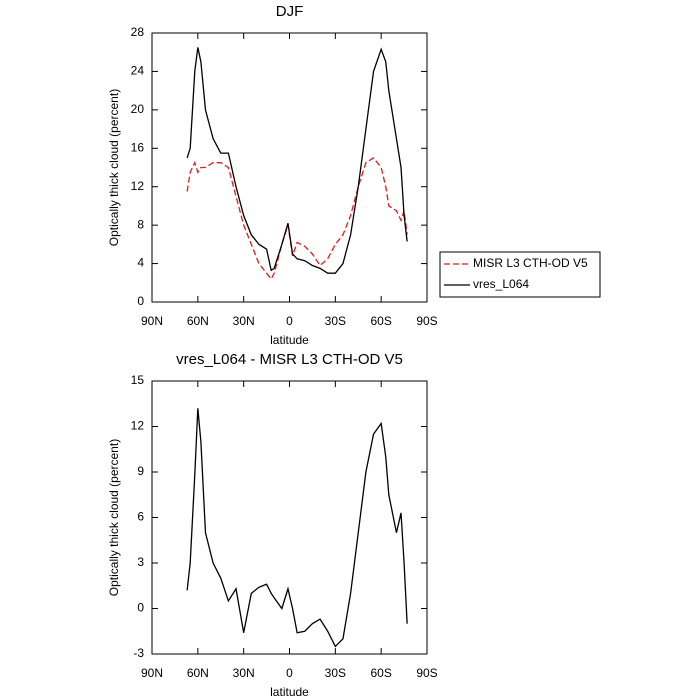 This screenshot has height=700, width=700. I want to click on chart-title: vres_L064 - MISR L3 CTH-OD V5, so click(289, 359).